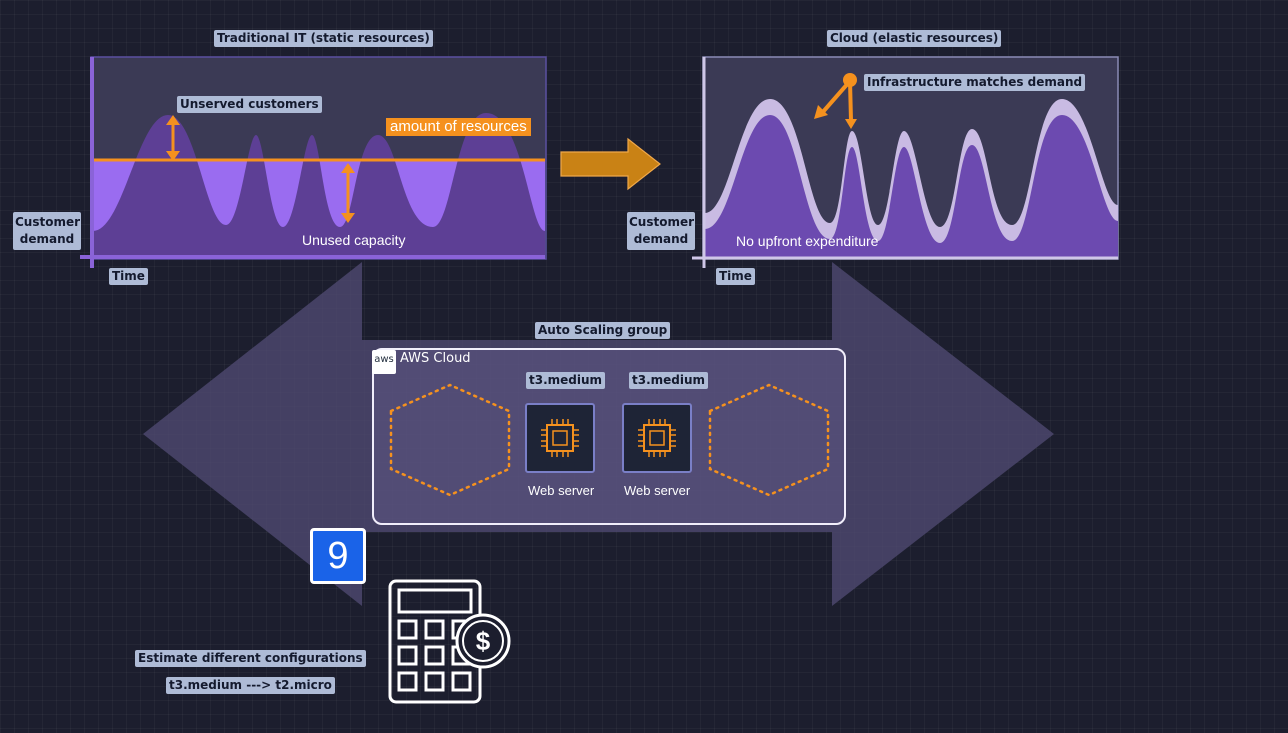 Image resolution: width=1288 pixels, height=733 pixels. What do you see at coordinates (249, 104) in the screenshot?
I see `unserved-customers-label: Unserved customers` at bounding box center [249, 104].